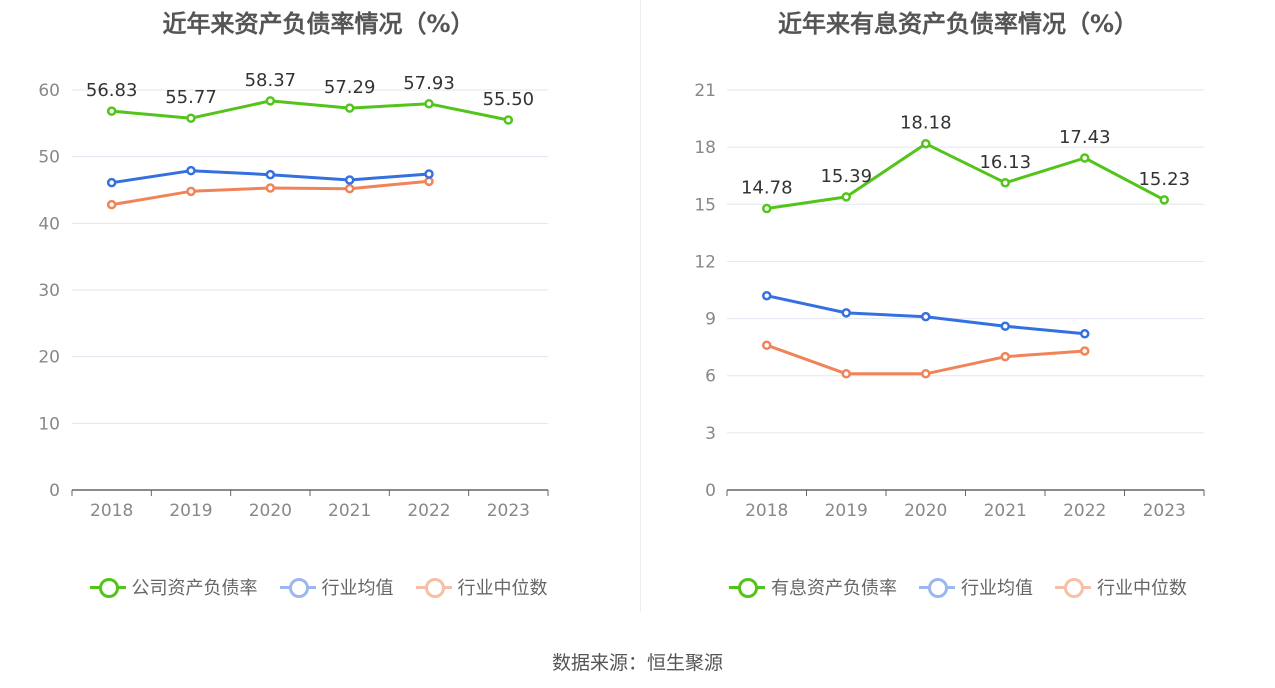  Describe the element at coordinates (705, 262) in the screenshot. I see `y-tick-label: 12` at that location.